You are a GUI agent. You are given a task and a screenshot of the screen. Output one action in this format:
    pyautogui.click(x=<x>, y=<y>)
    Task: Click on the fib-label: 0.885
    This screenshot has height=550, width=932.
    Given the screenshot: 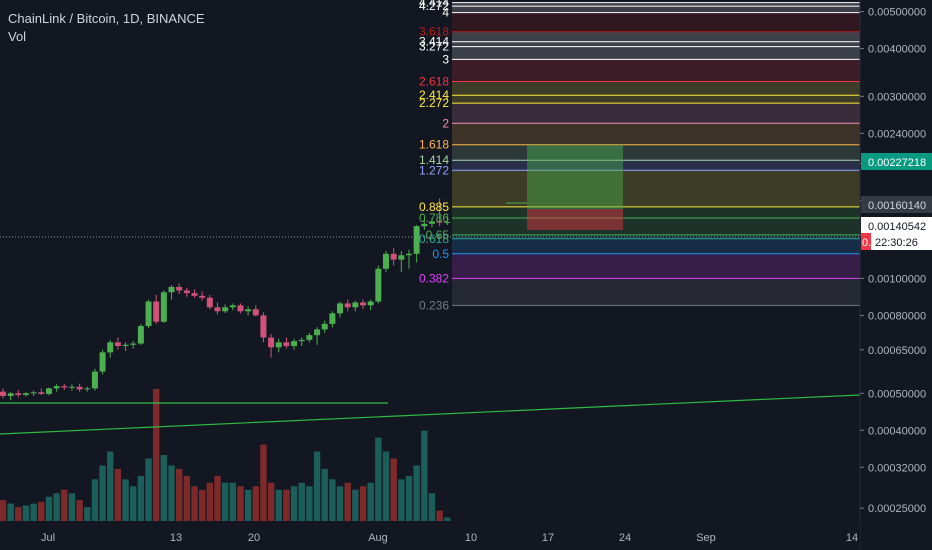 What is the action you would take?
    pyautogui.click(x=434, y=207)
    